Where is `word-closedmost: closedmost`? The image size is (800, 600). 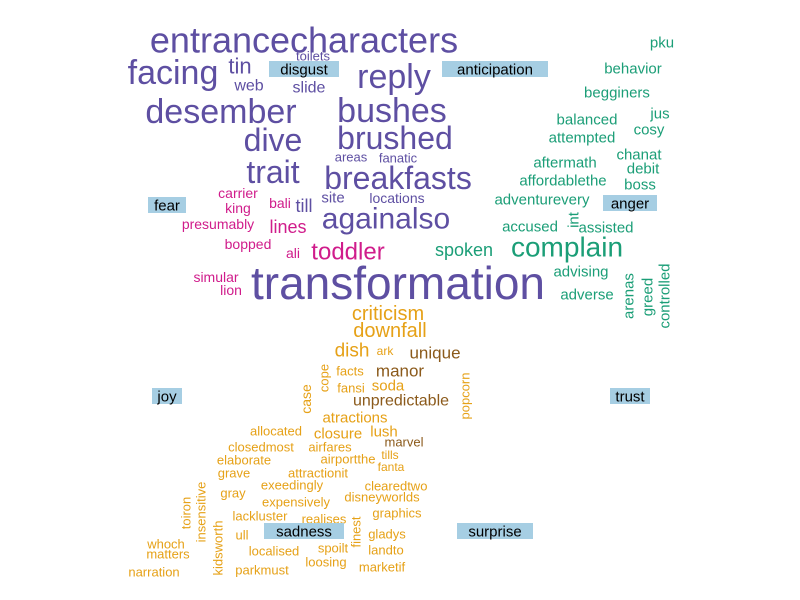
word-closedmost: closedmost is located at coordinates (261, 447).